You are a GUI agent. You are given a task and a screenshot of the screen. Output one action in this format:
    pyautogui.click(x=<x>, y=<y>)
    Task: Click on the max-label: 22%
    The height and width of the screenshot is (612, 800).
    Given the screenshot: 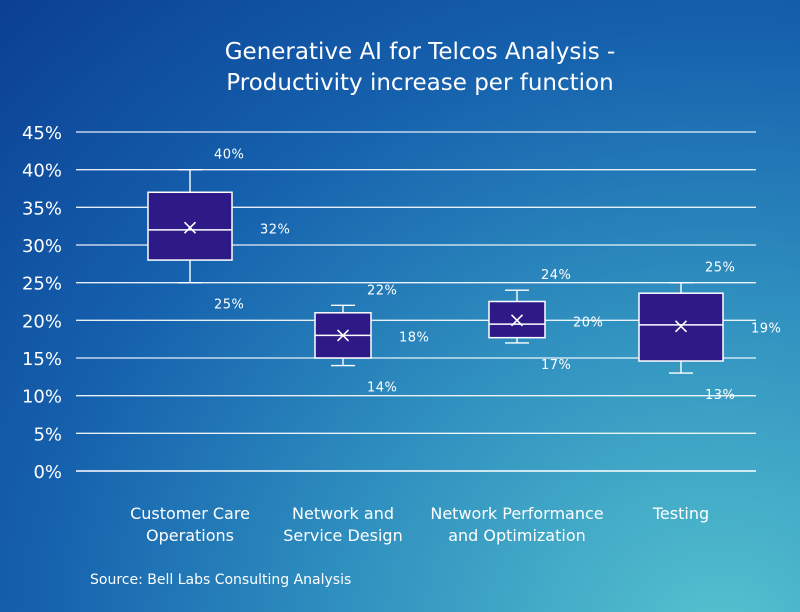 What is the action you would take?
    pyautogui.click(x=382, y=290)
    